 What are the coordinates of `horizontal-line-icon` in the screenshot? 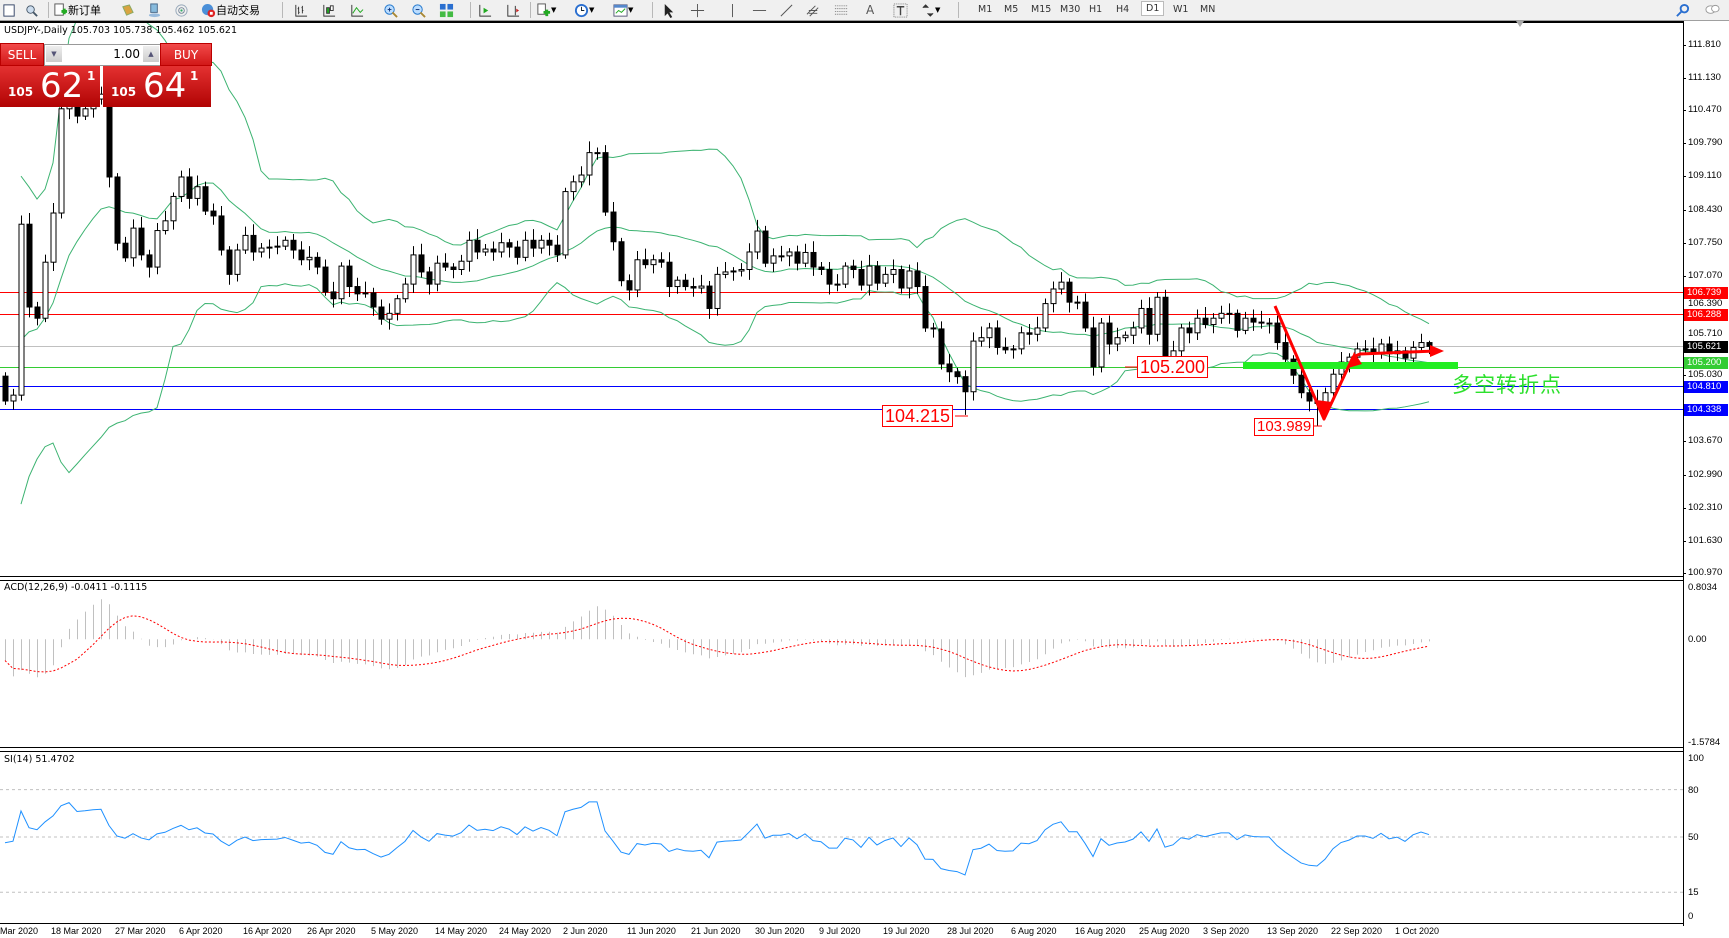 It's located at (759, 10).